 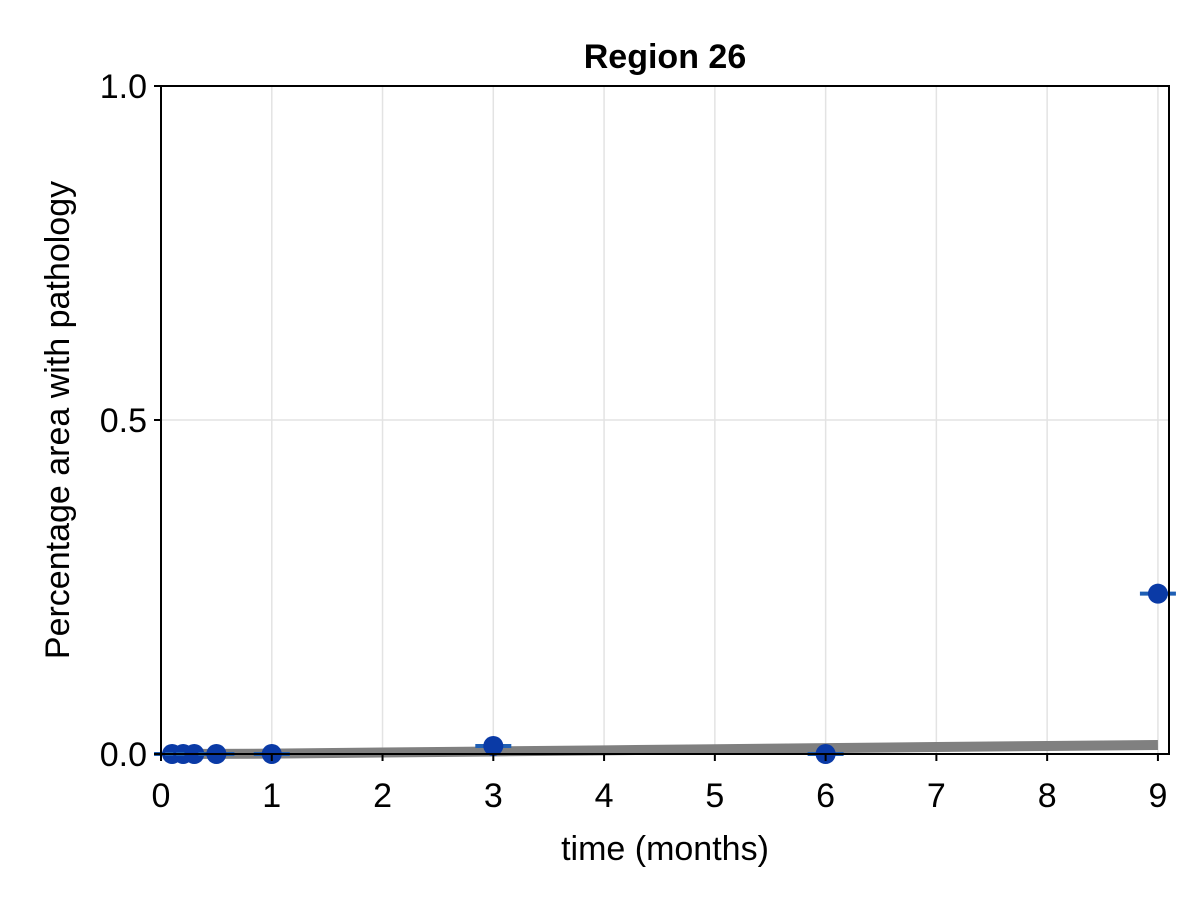 What do you see at coordinates (271, 796) in the screenshot?
I see `x-tick-label: 1` at bounding box center [271, 796].